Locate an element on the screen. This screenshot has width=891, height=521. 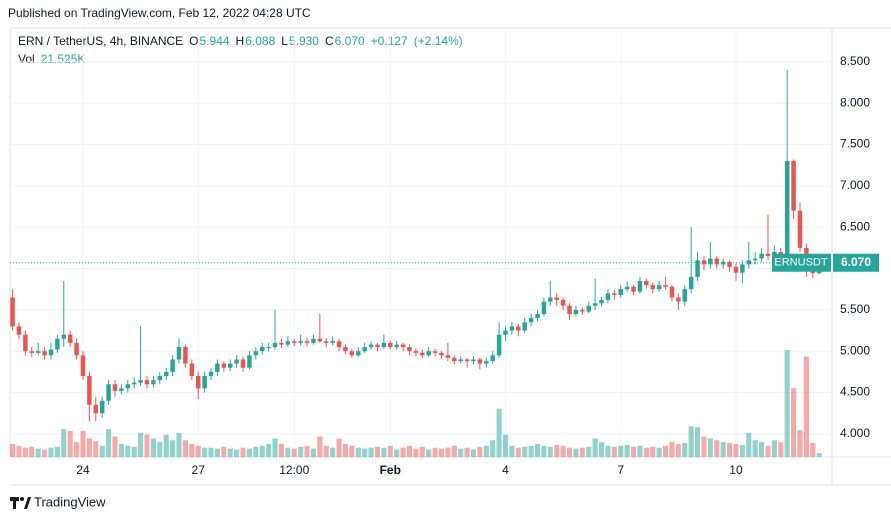
legend-volume: 21.525K is located at coordinates (63, 59).